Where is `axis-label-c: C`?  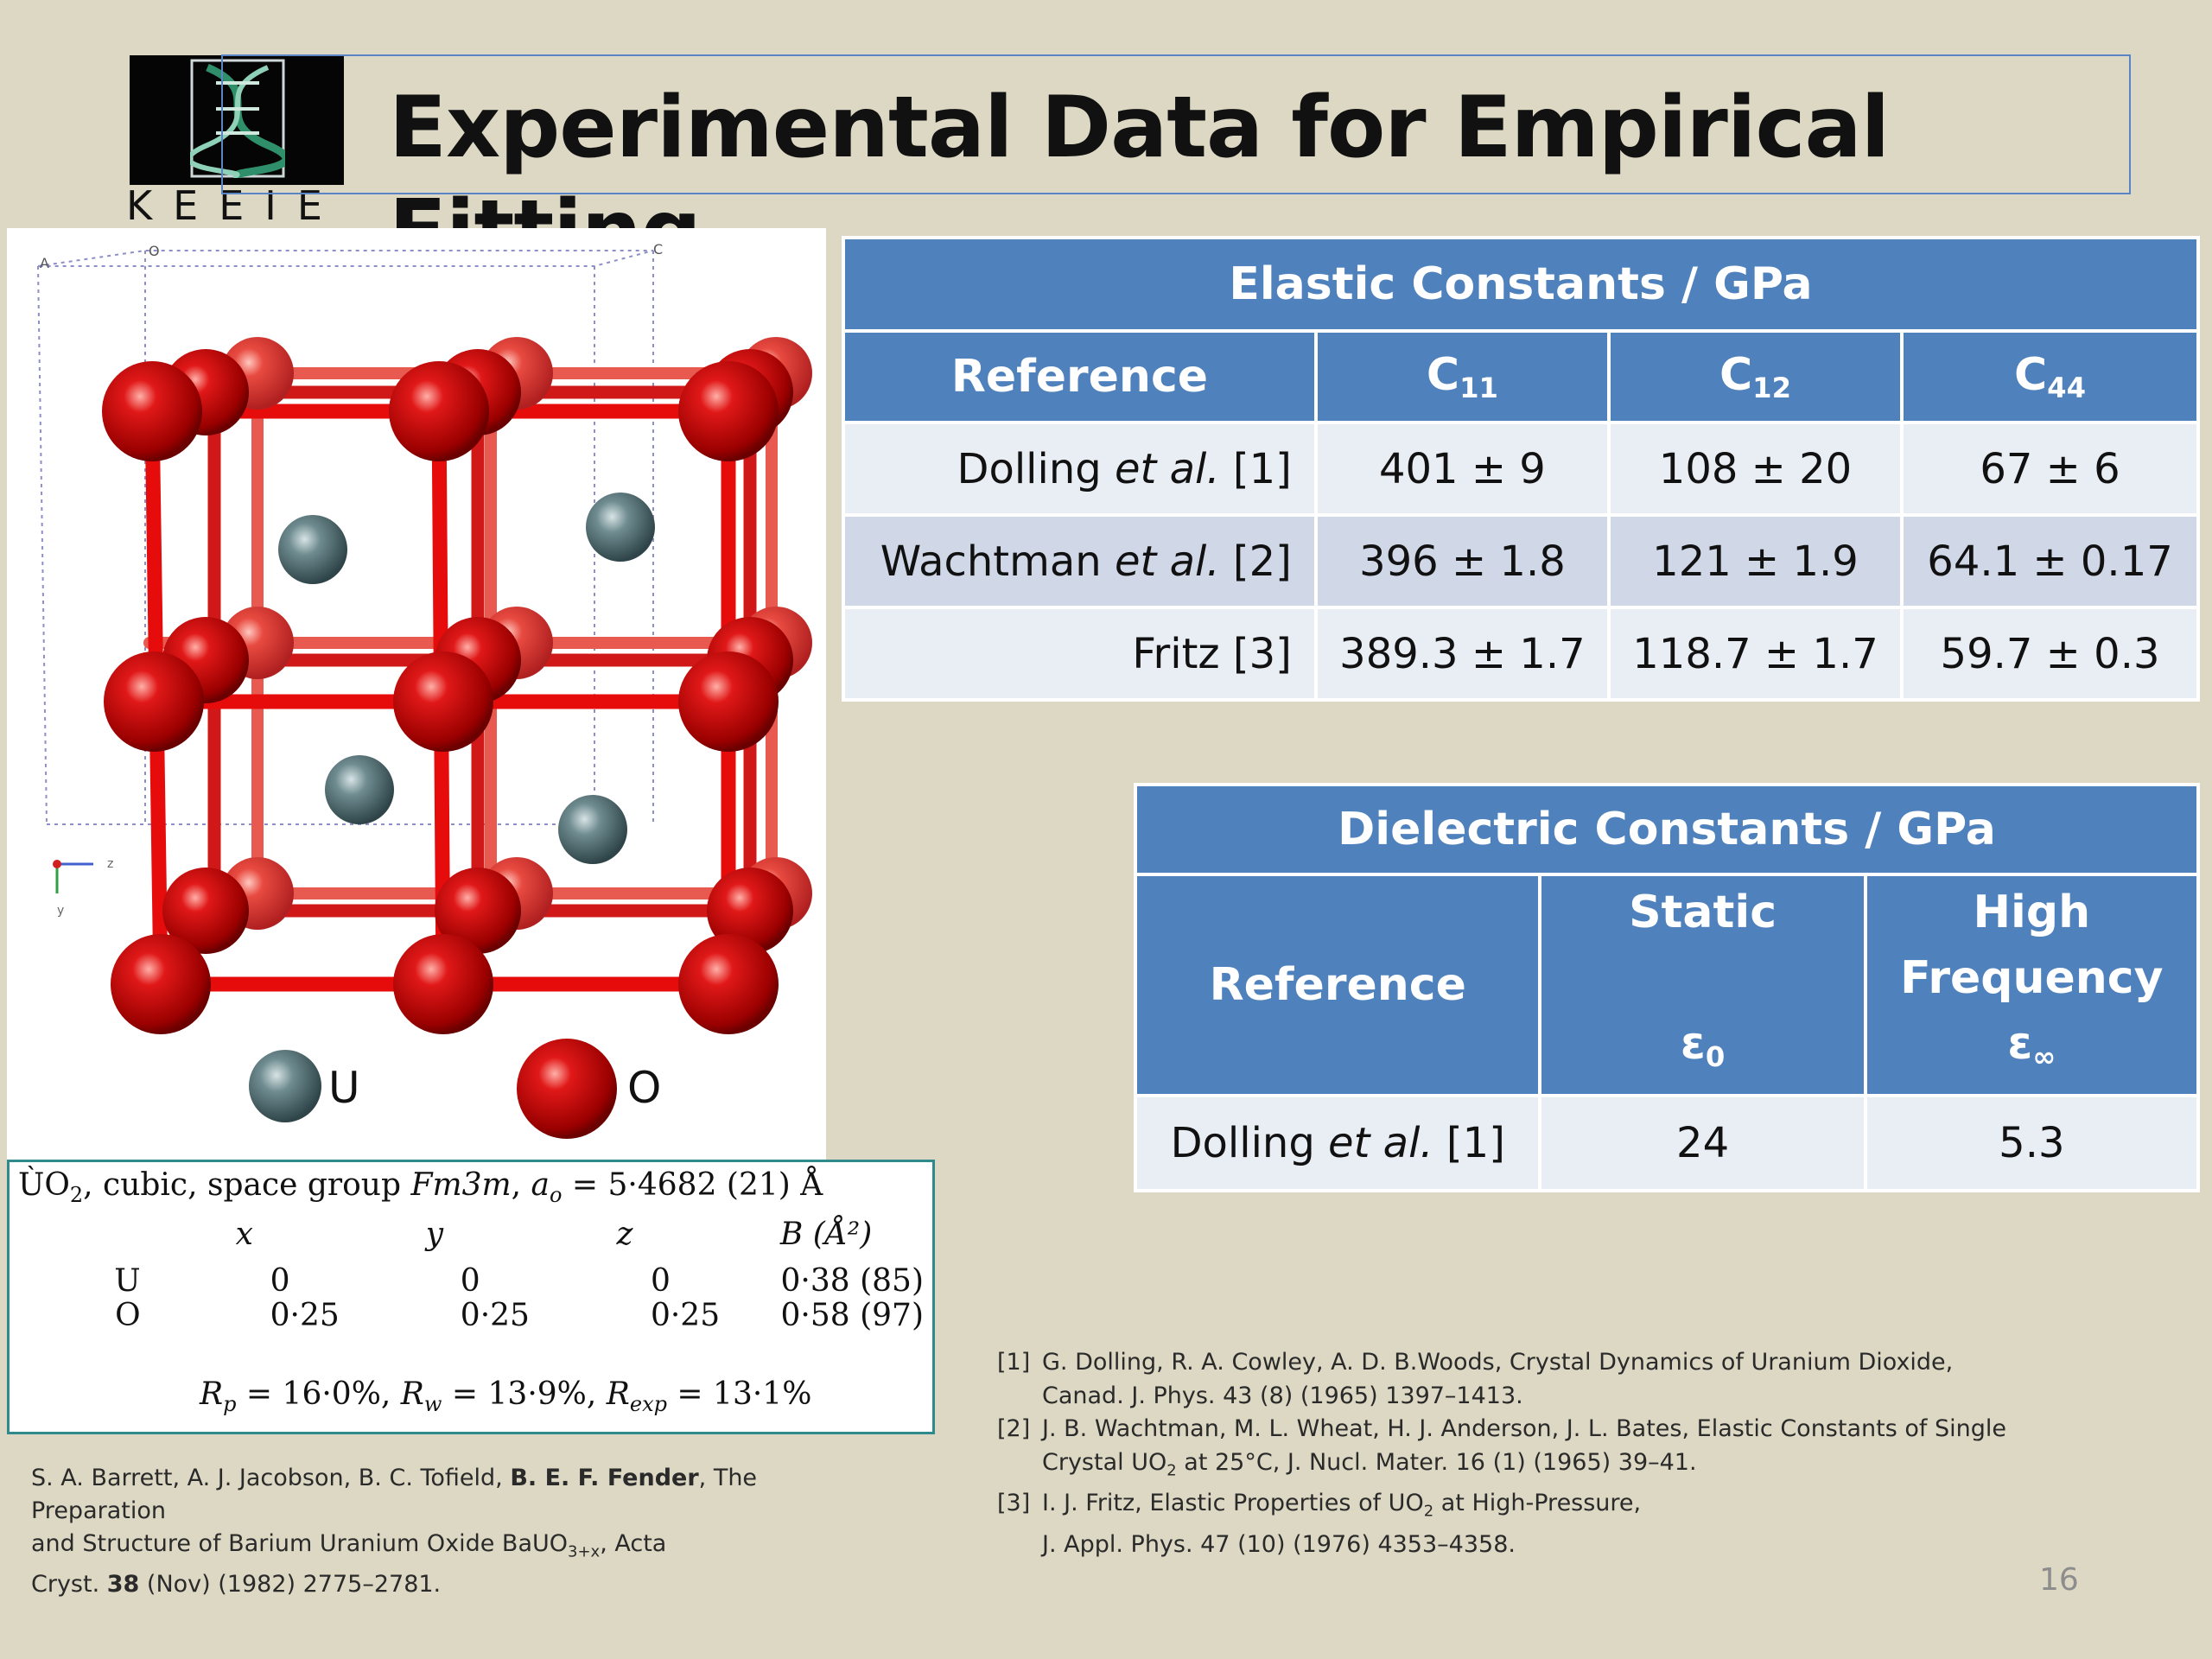 axis-label-c: C is located at coordinates (658, 249).